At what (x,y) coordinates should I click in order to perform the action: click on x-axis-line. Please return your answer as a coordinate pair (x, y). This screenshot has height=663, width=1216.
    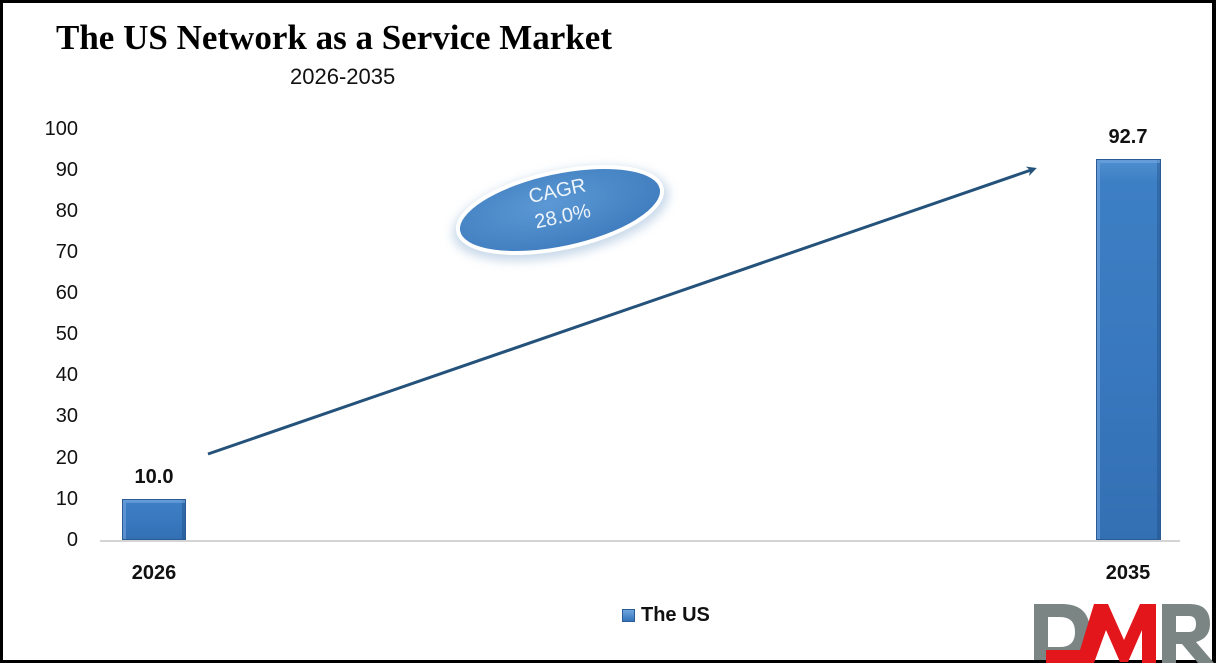
    Looking at the image, I should click on (640, 541).